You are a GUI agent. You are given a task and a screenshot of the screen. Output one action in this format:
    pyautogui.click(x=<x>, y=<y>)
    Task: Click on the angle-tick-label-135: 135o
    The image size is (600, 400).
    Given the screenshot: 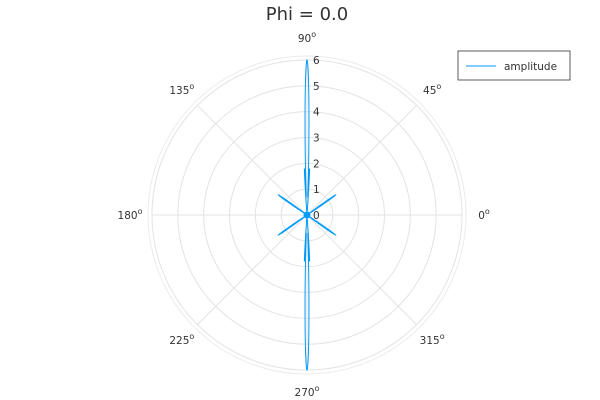 What is the action you would take?
    pyautogui.click(x=181, y=89)
    